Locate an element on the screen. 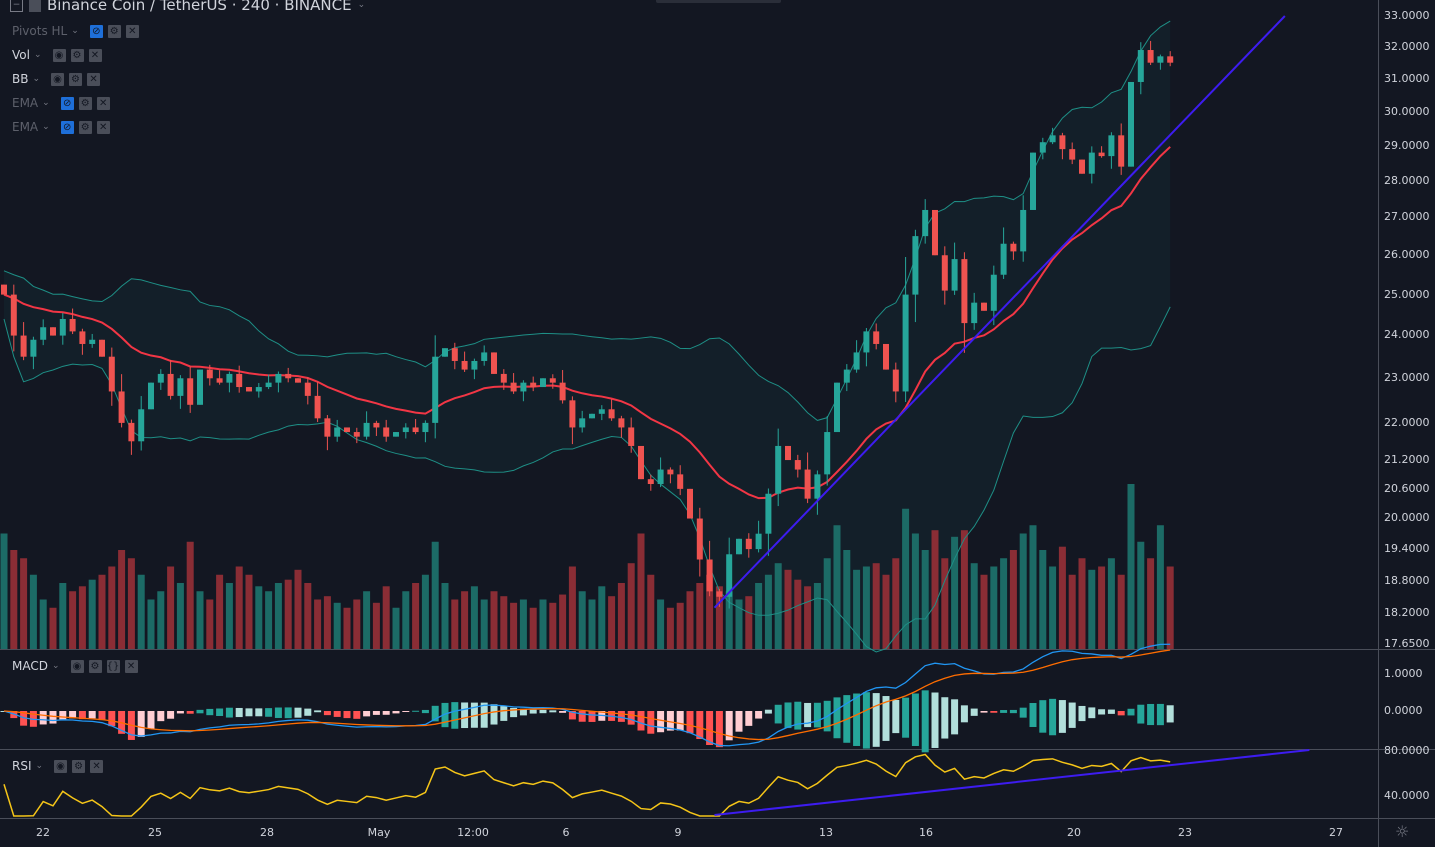  signal-line is located at coordinates (587, 695).